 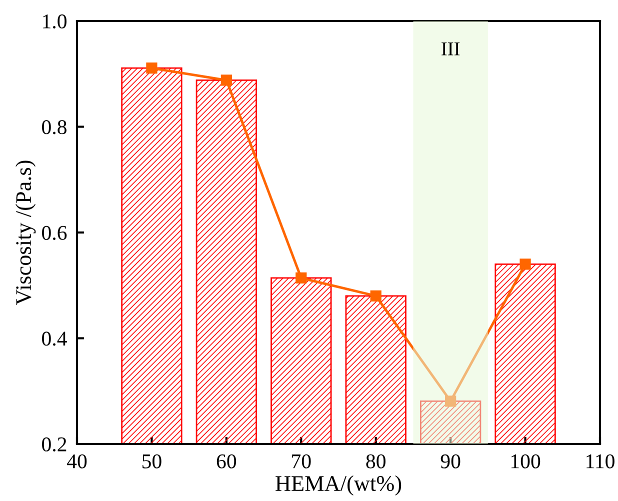 What do you see at coordinates (76, 461) in the screenshot?
I see `x-tick-label: 40` at bounding box center [76, 461].